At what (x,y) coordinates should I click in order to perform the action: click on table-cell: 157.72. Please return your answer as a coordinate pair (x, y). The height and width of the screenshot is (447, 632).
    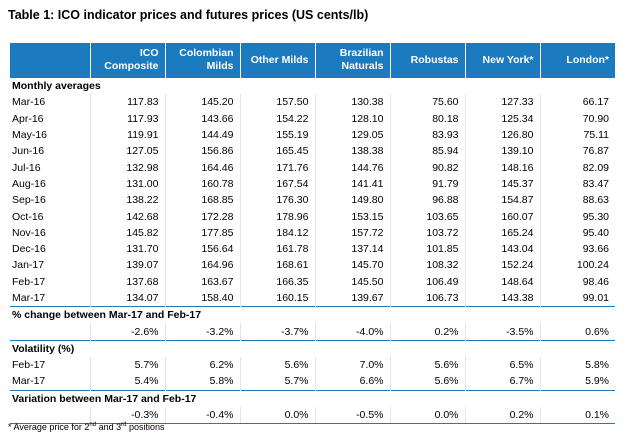
    Looking at the image, I should click on (353, 232).